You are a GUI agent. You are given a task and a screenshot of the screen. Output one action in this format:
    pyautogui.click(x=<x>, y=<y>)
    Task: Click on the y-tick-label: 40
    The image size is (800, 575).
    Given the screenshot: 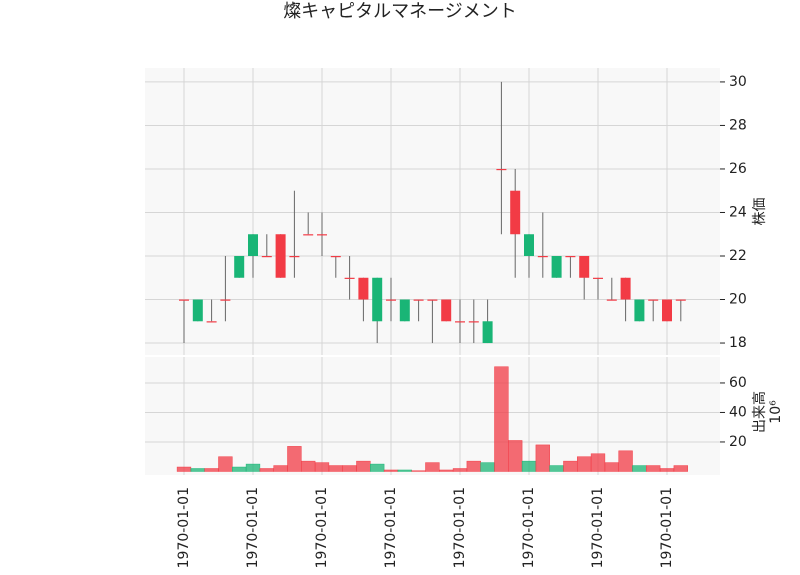 What is the action you would take?
    pyautogui.click(x=738, y=412)
    